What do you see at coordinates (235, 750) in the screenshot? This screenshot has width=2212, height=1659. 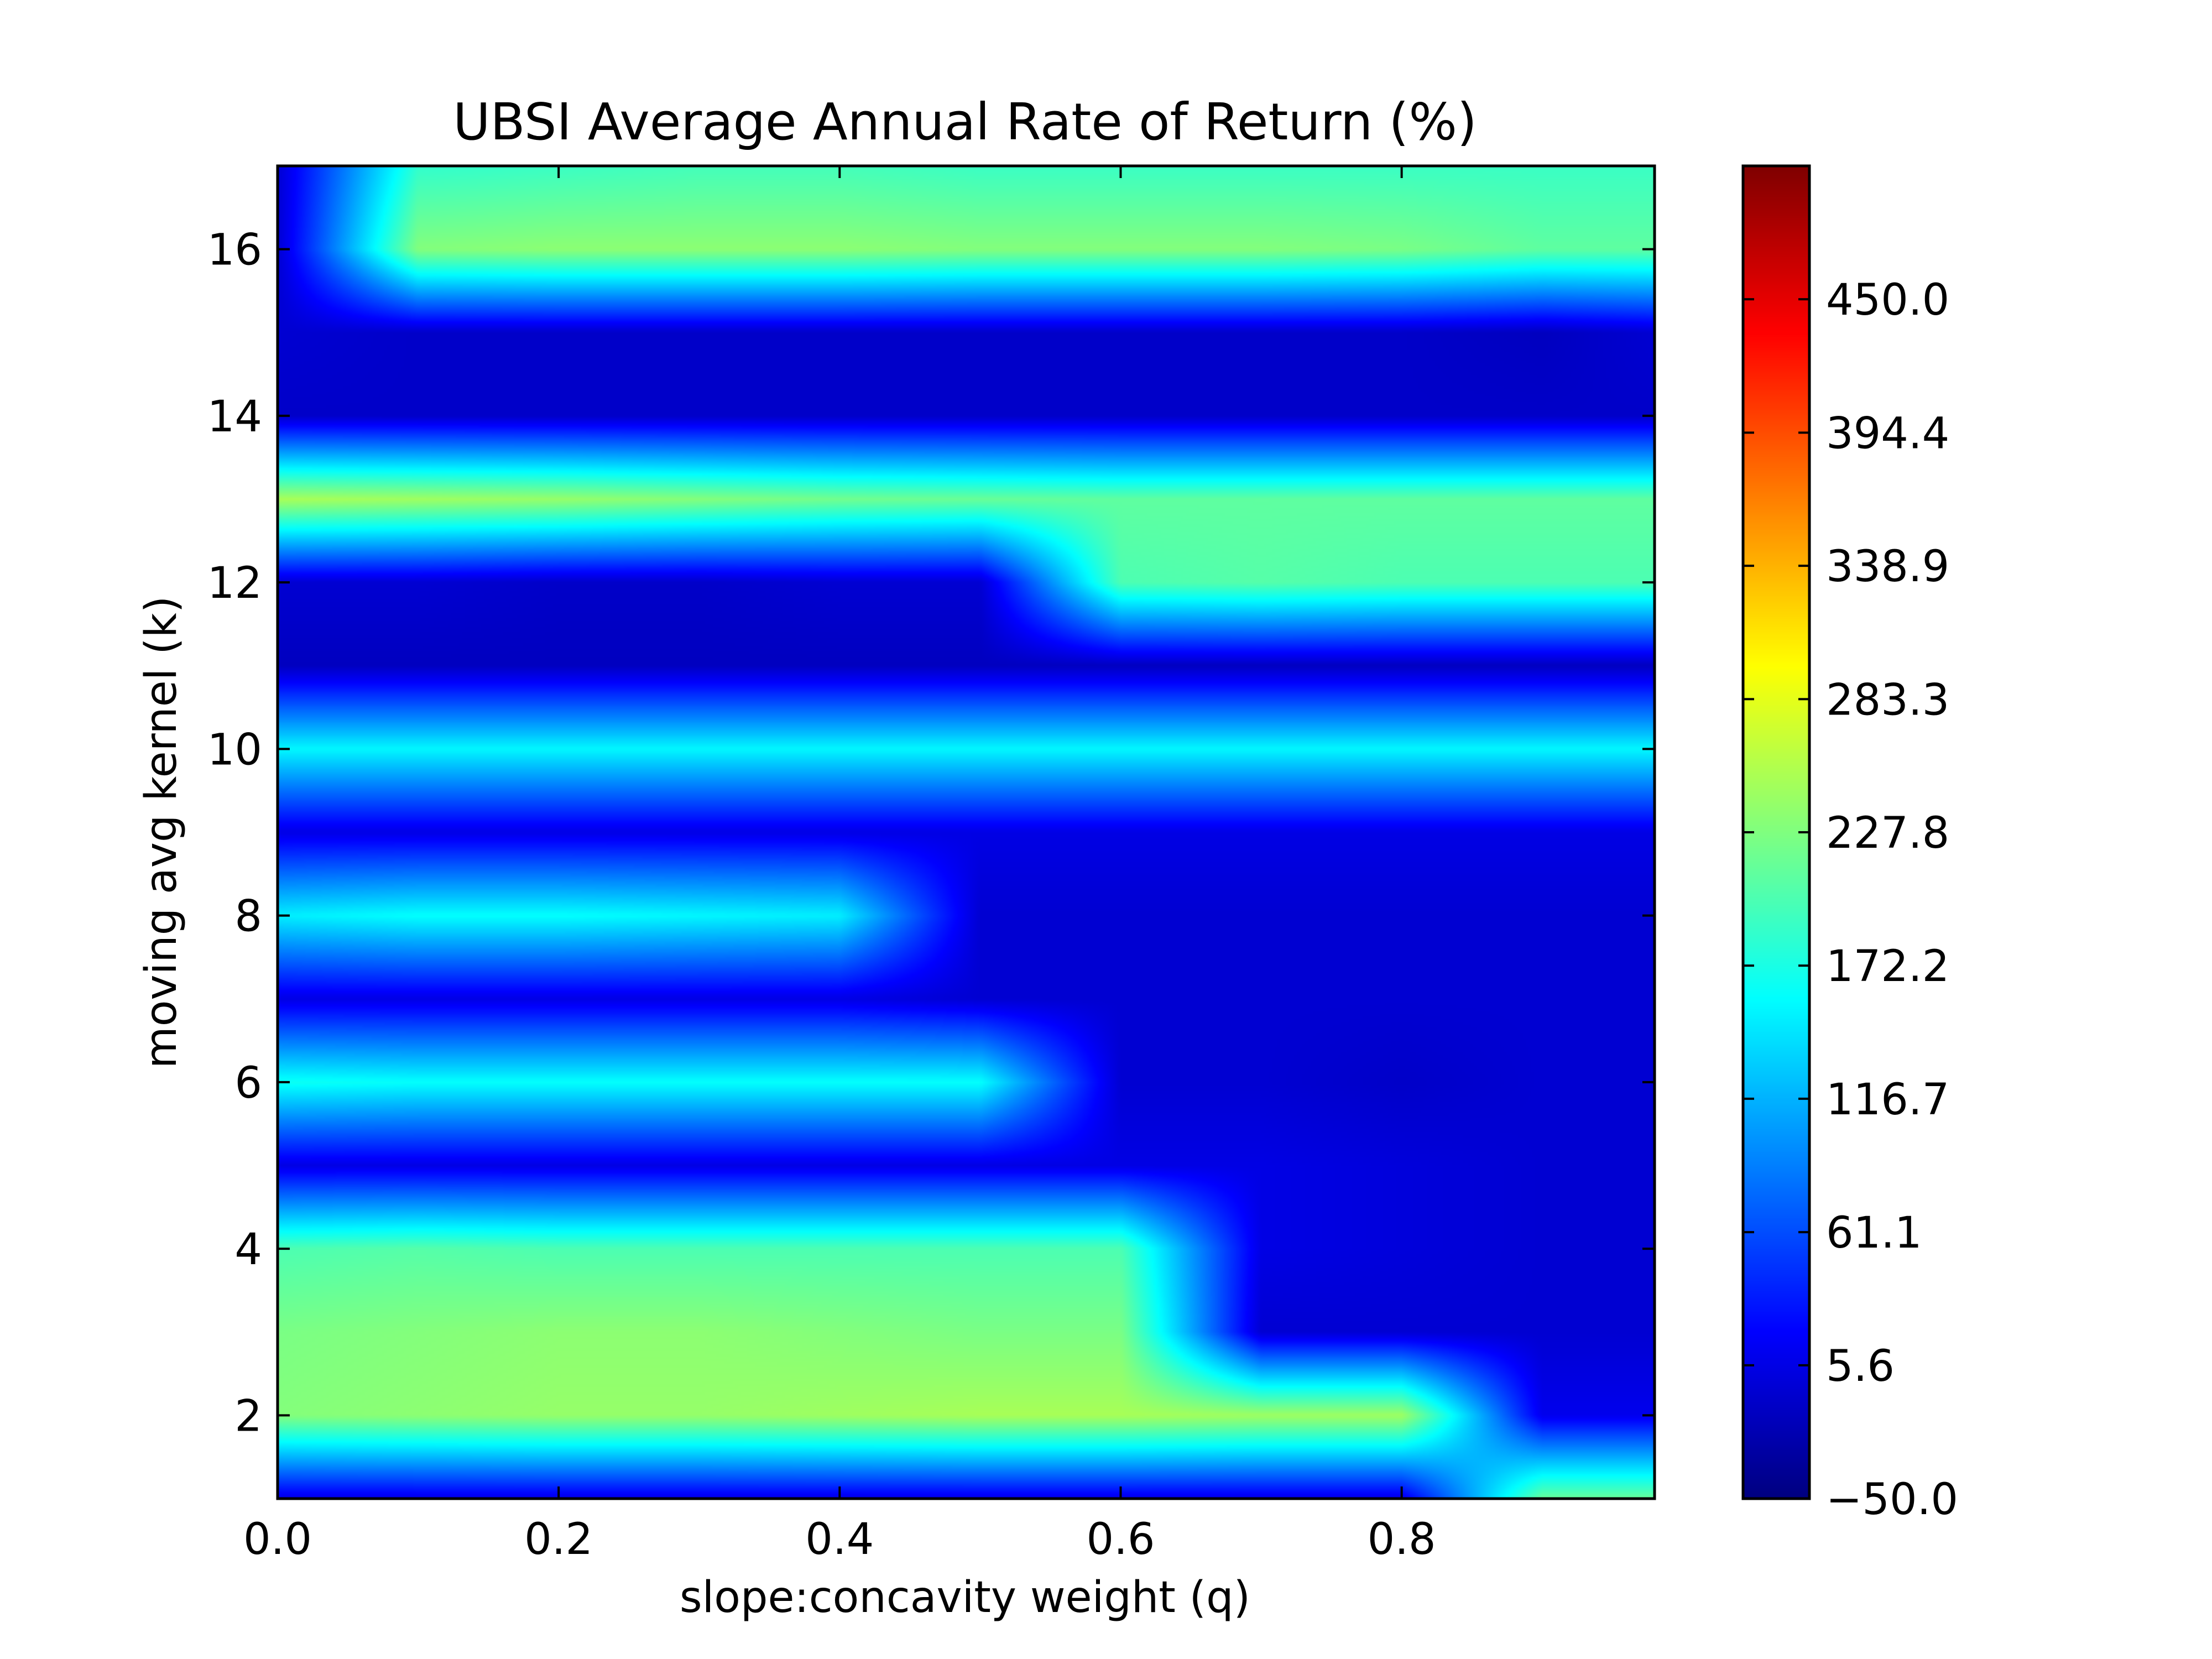 I see `y-tick-label: 10` at bounding box center [235, 750].